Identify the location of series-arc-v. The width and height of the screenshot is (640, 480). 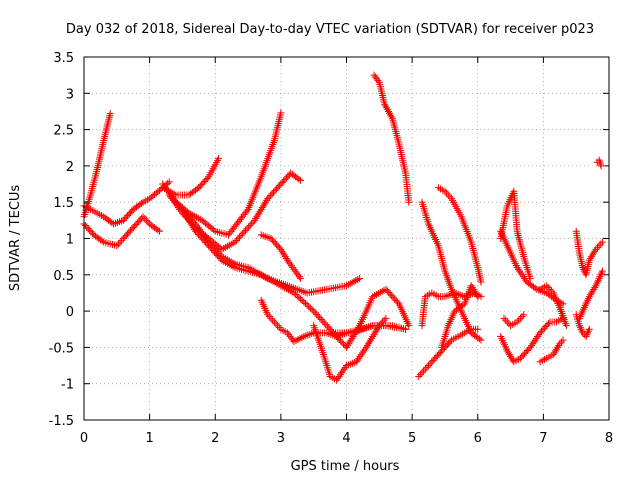
(514, 320).